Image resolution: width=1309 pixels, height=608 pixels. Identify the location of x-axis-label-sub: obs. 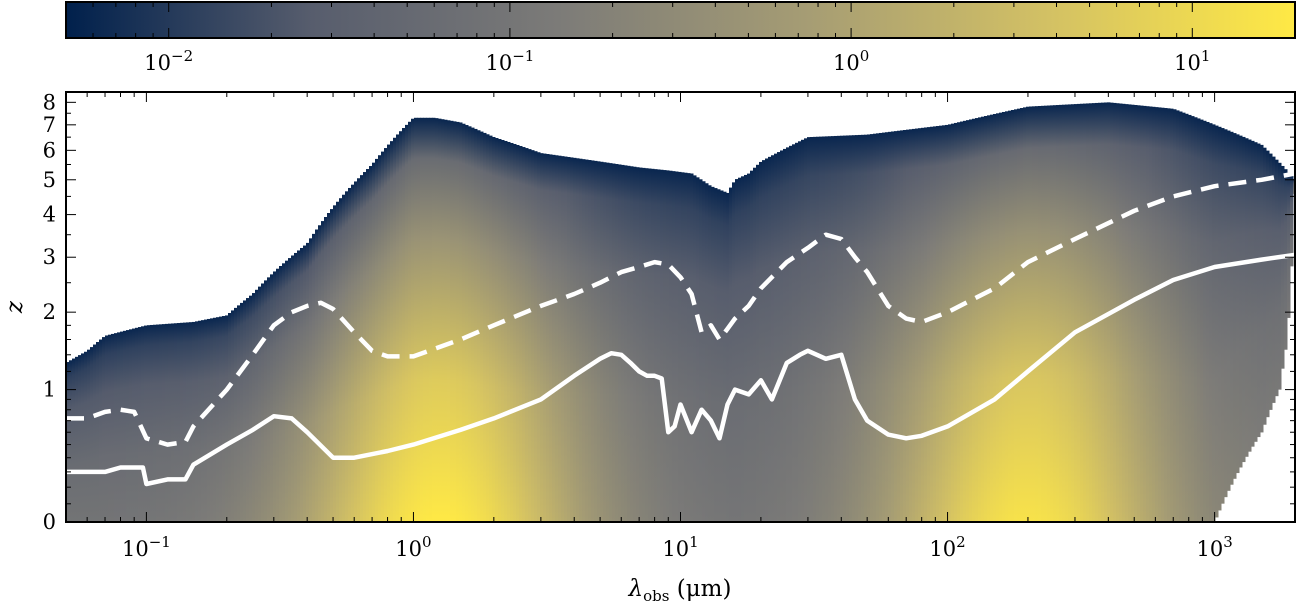
(656, 596).